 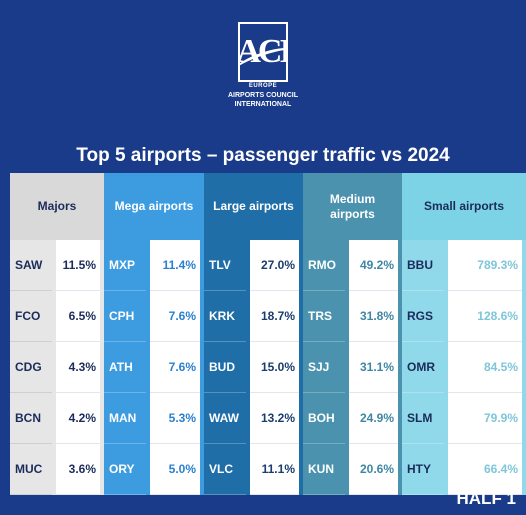 What do you see at coordinates (125, 265) in the screenshot?
I see `airport-code: MXP` at bounding box center [125, 265].